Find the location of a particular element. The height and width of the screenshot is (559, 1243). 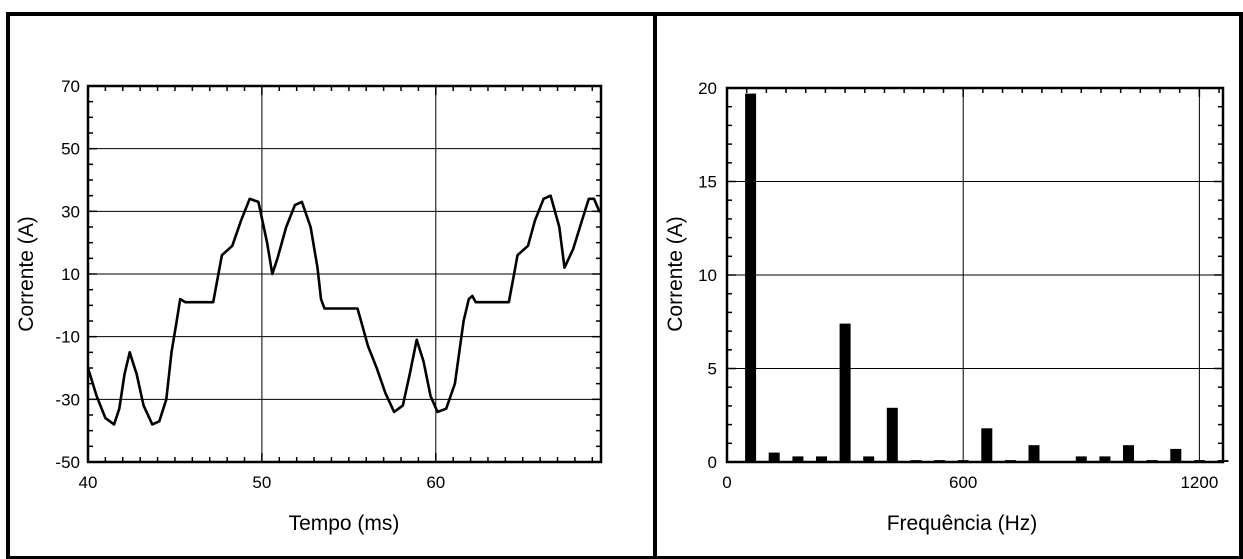

spectrum-bar-960hz is located at coordinates (1105, 459).